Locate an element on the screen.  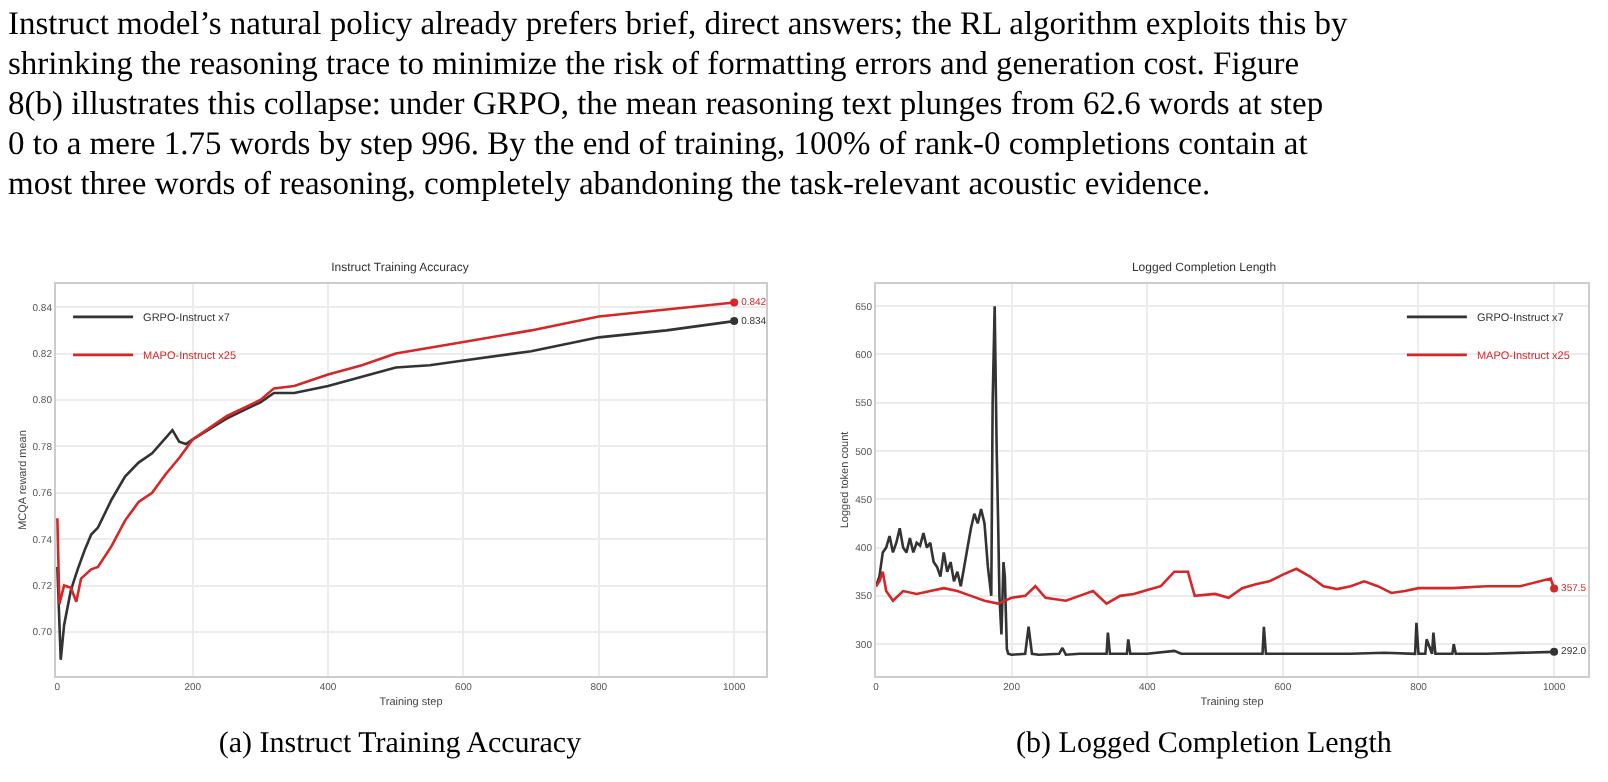
text: 8(b) illustrates this collapse: under GRPO, the mean reasoning text plunges from 62.6 words at step is located at coordinates (667, 104).